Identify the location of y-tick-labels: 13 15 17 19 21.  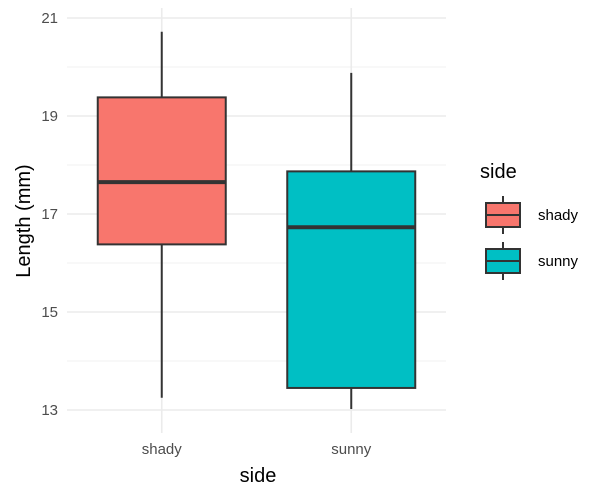
(49, 214).